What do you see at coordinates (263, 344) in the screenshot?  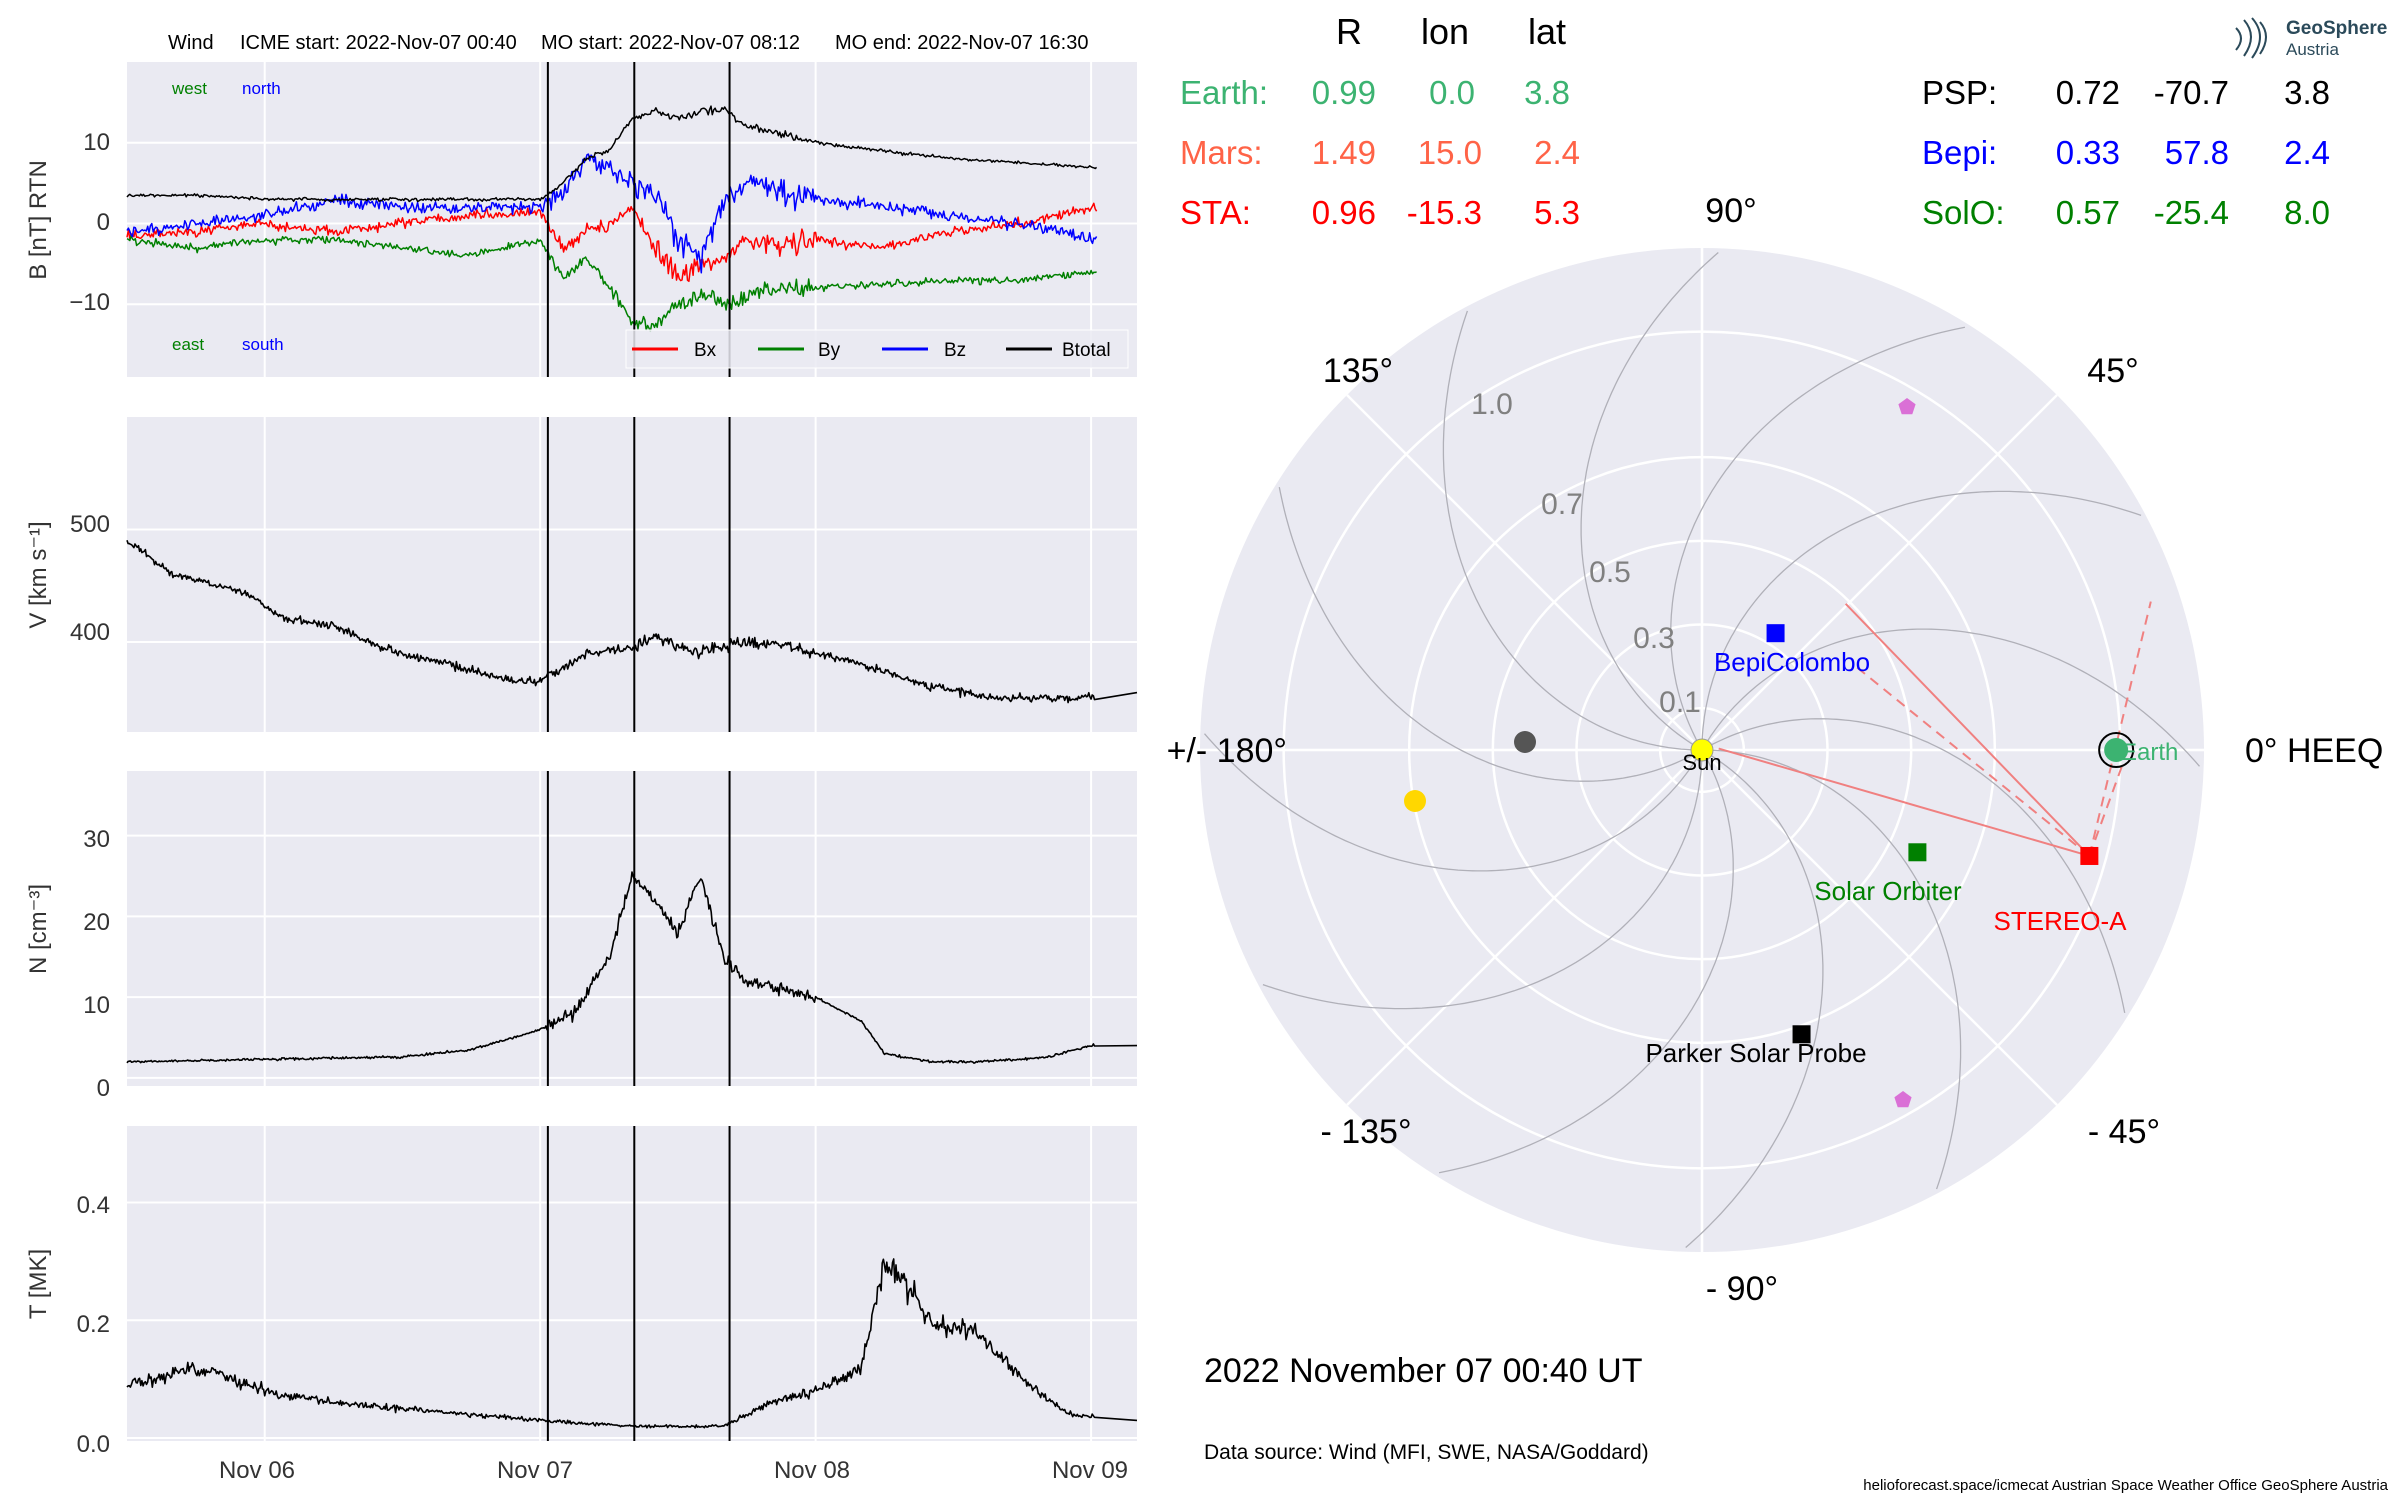 I see `label-south: south` at bounding box center [263, 344].